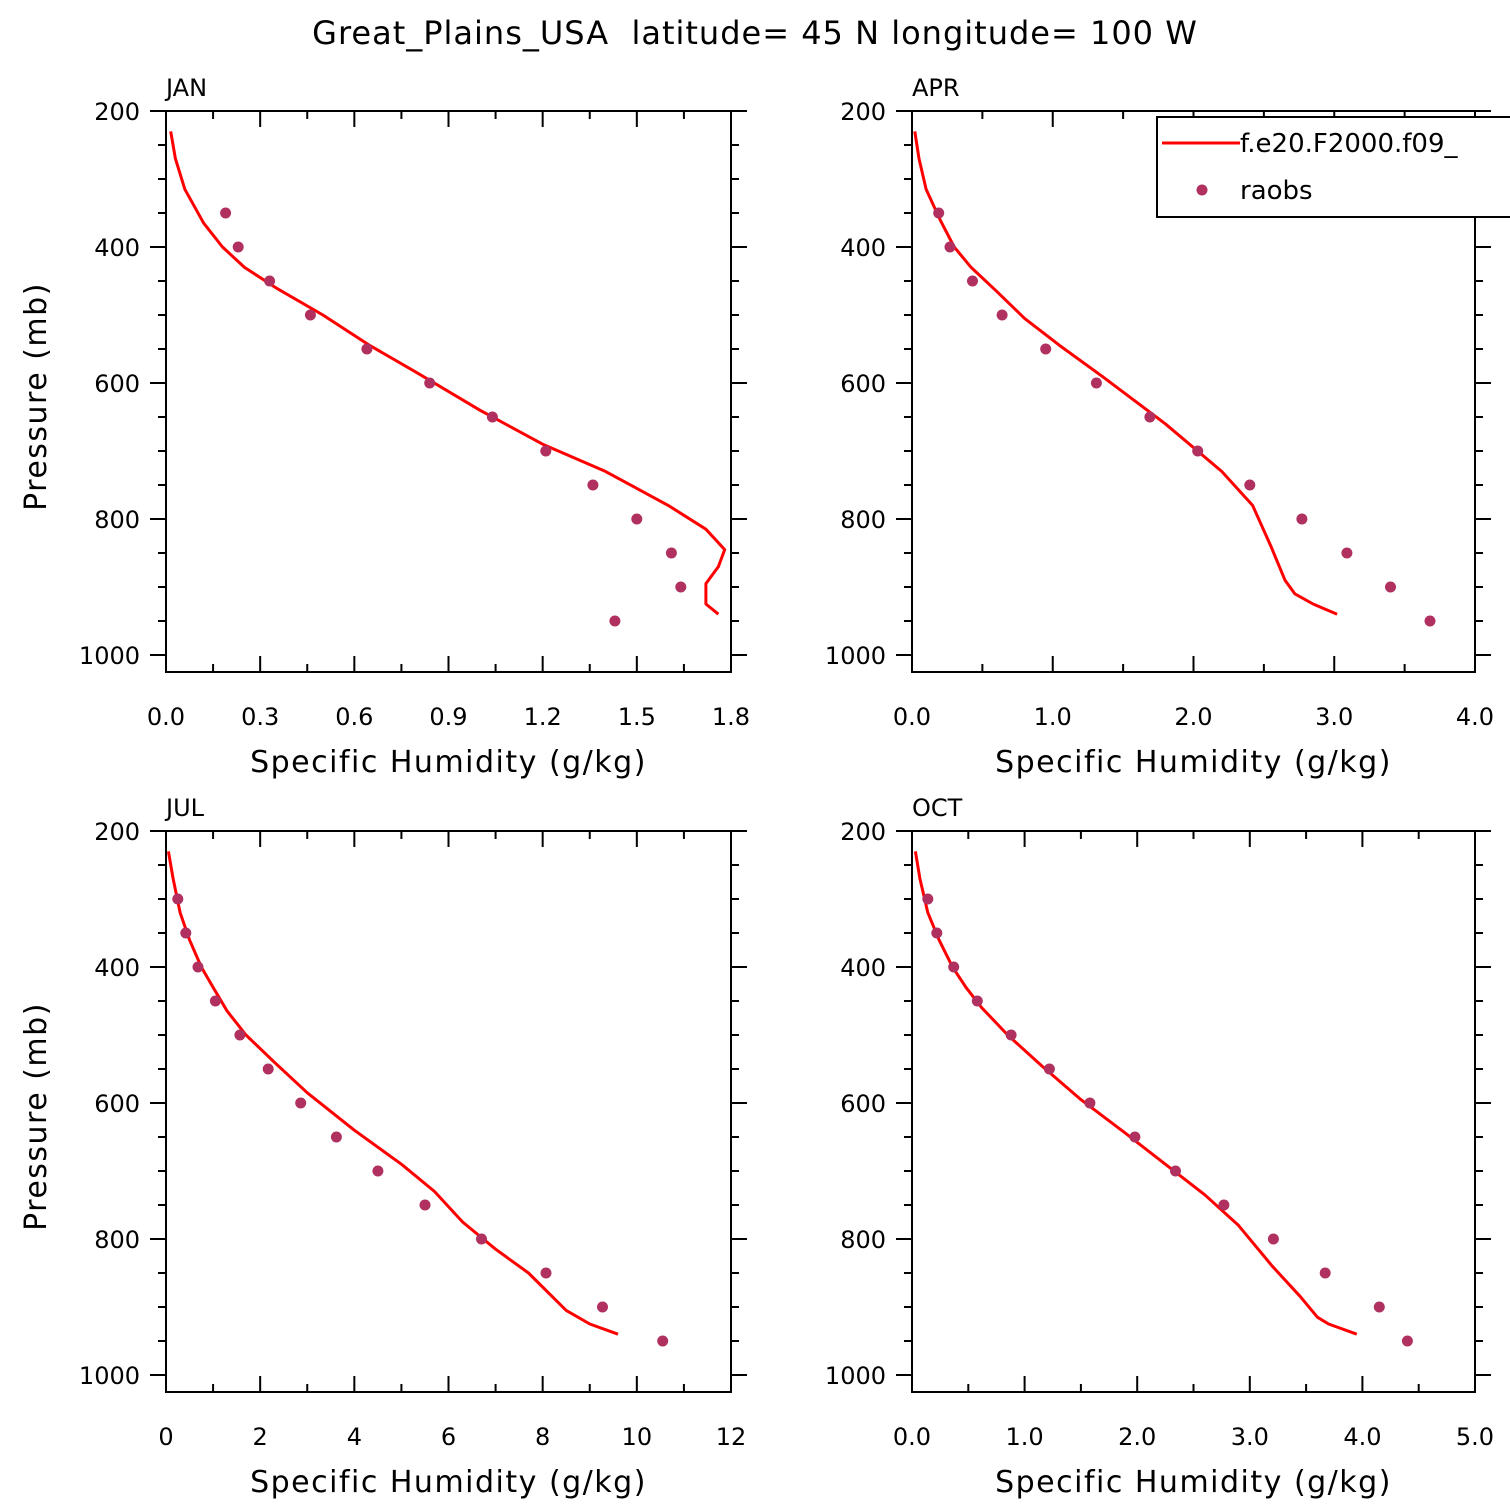 The width and height of the screenshot is (1510, 1510). What do you see at coordinates (937, 808) in the screenshot?
I see `panel-label-oct: OCT` at bounding box center [937, 808].